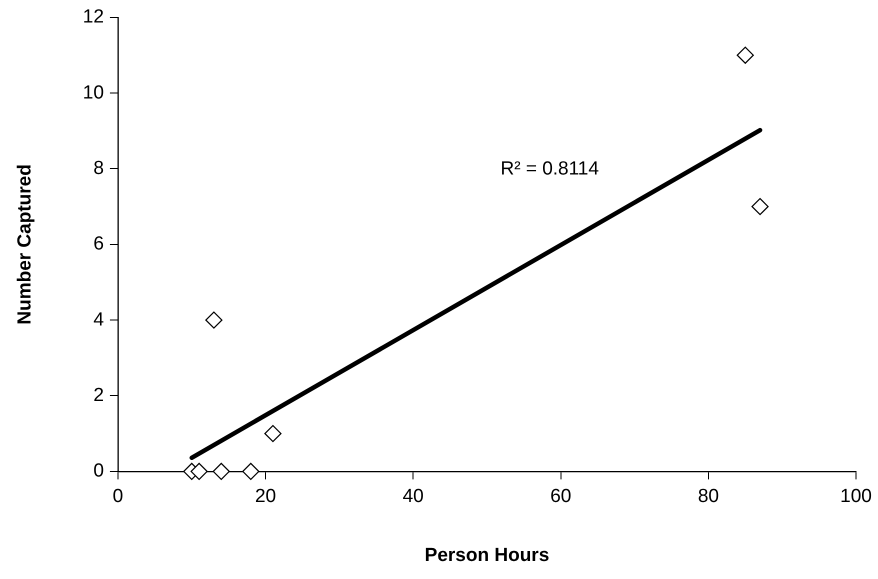 The width and height of the screenshot is (878, 579). What do you see at coordinates (487, 555) in the screenshot?
I see `x-axis-title: Person Hours` at bounding box center [487, 555].